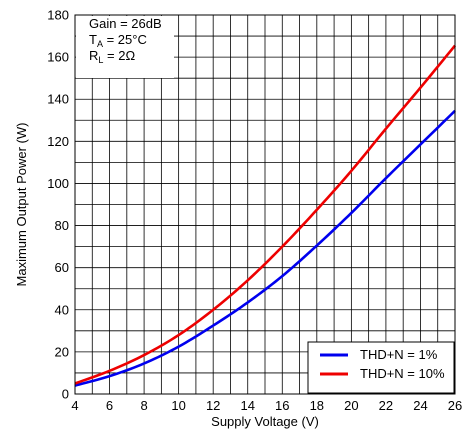 The image size is (471, 430). Describe the element at coordinates (58, 99) in the screenshot. I see `y-tick-label: 140` at that location.